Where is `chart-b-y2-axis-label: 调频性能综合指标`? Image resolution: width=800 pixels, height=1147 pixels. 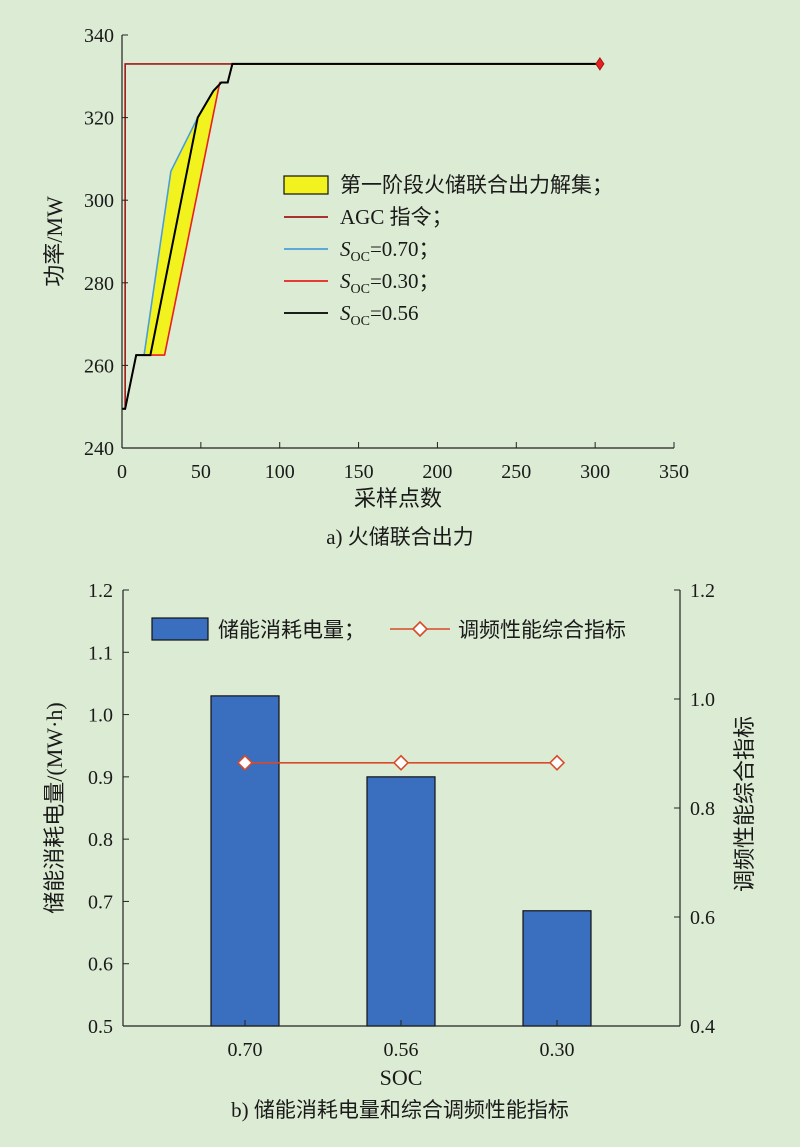 chart-b-y2-axis-label: 调频性能综合指标 is located at coordinates (744, 804).